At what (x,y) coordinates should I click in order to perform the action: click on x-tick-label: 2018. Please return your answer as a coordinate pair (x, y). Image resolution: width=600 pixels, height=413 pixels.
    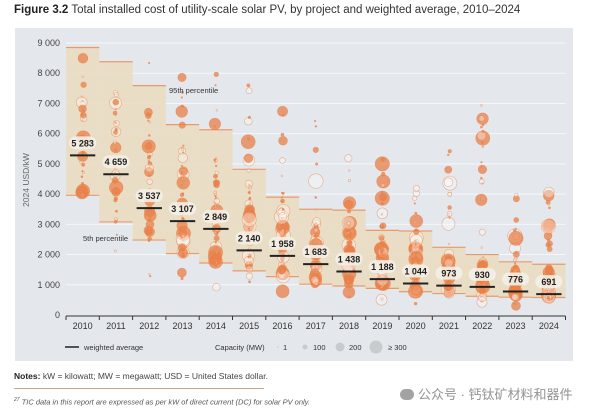
    Looking at the image, I should click on (349, 326).